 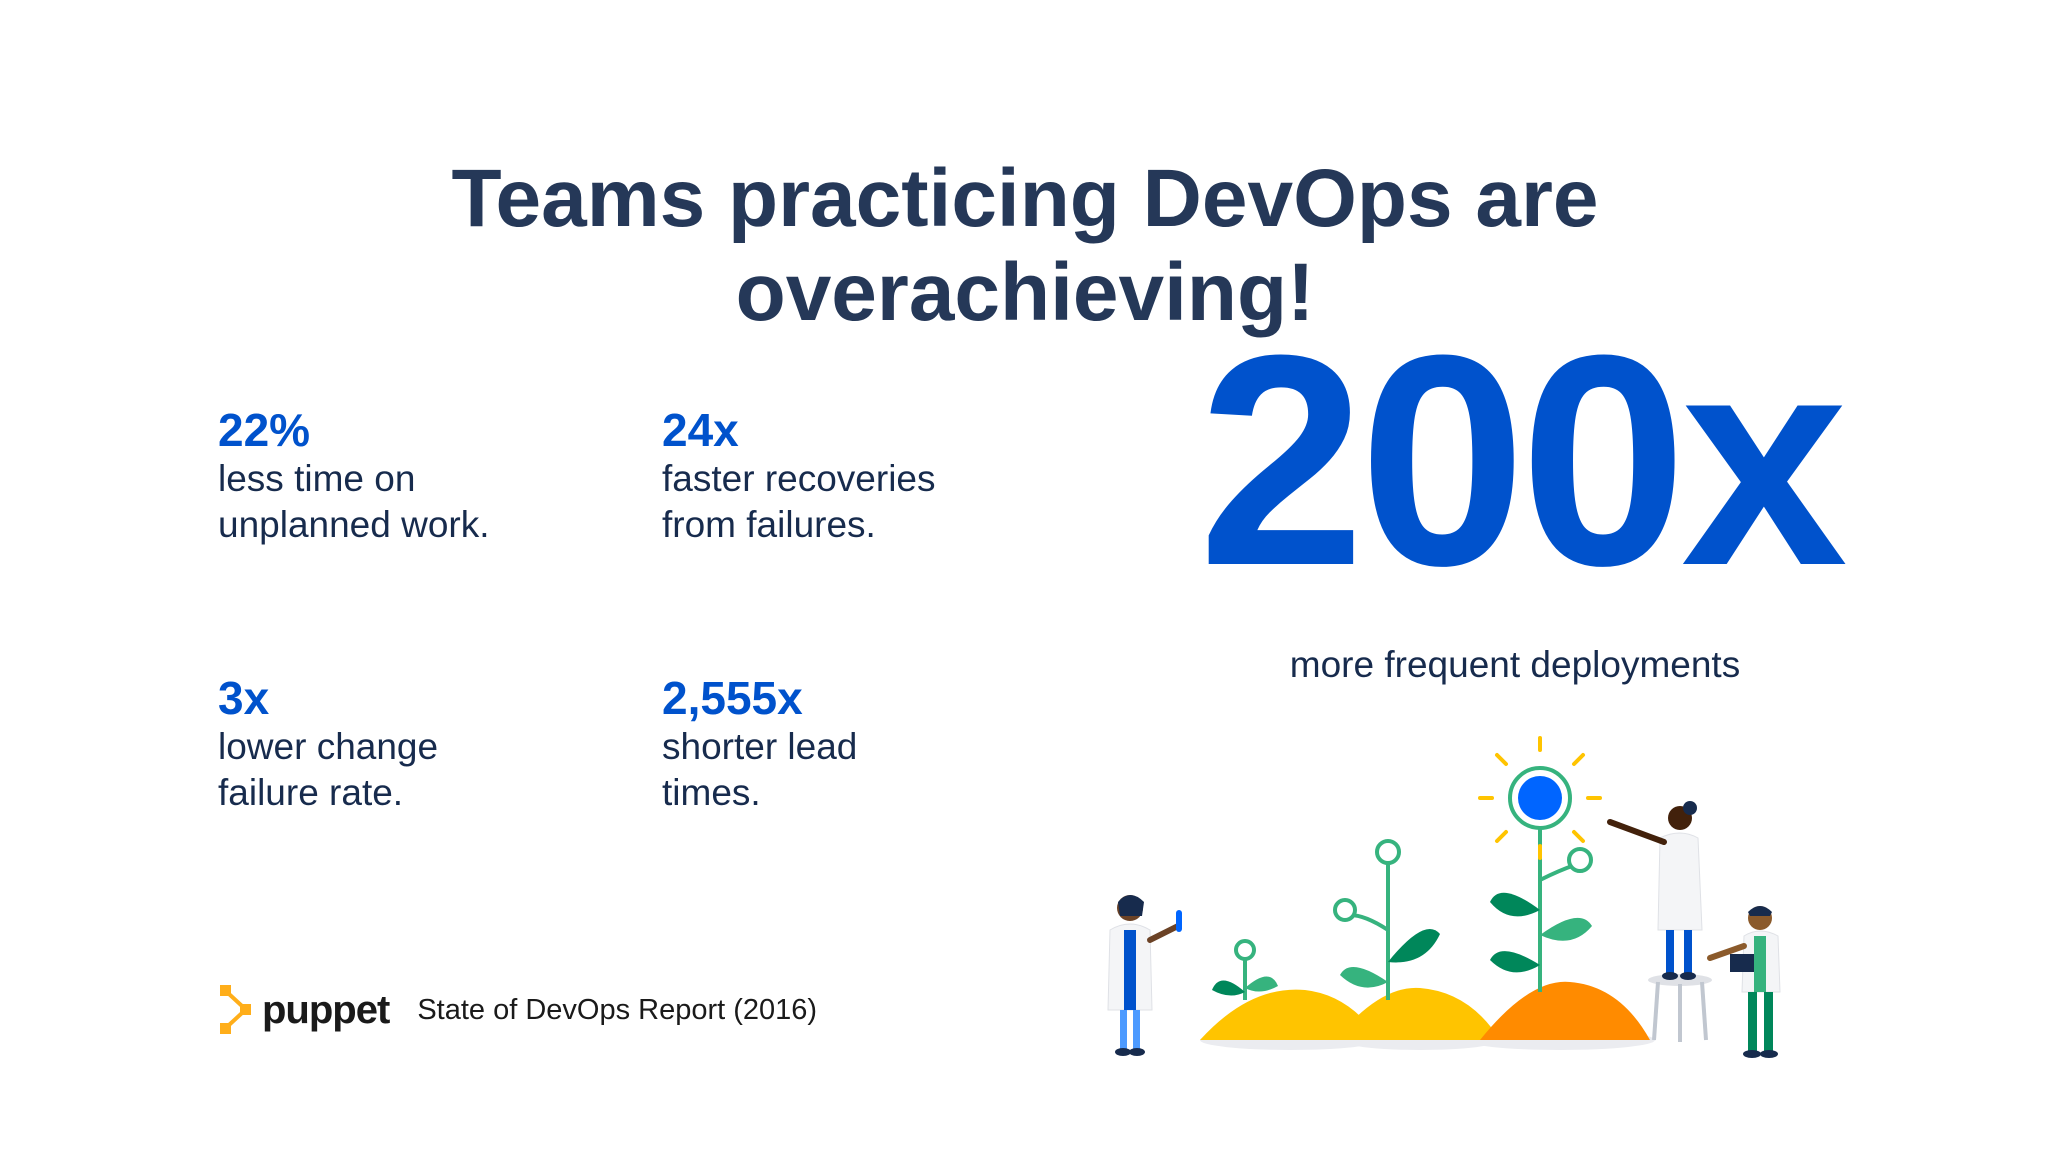 I want to click on highlight-caption: more frequent deployments, so click(x=1515, y=664).